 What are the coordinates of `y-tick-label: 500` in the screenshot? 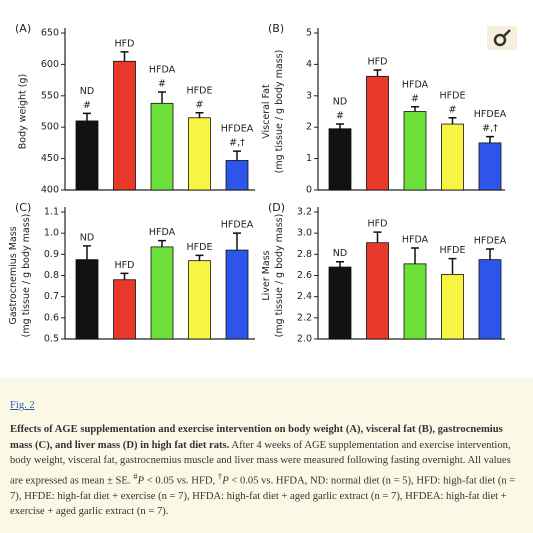 It's located at (50, 127).